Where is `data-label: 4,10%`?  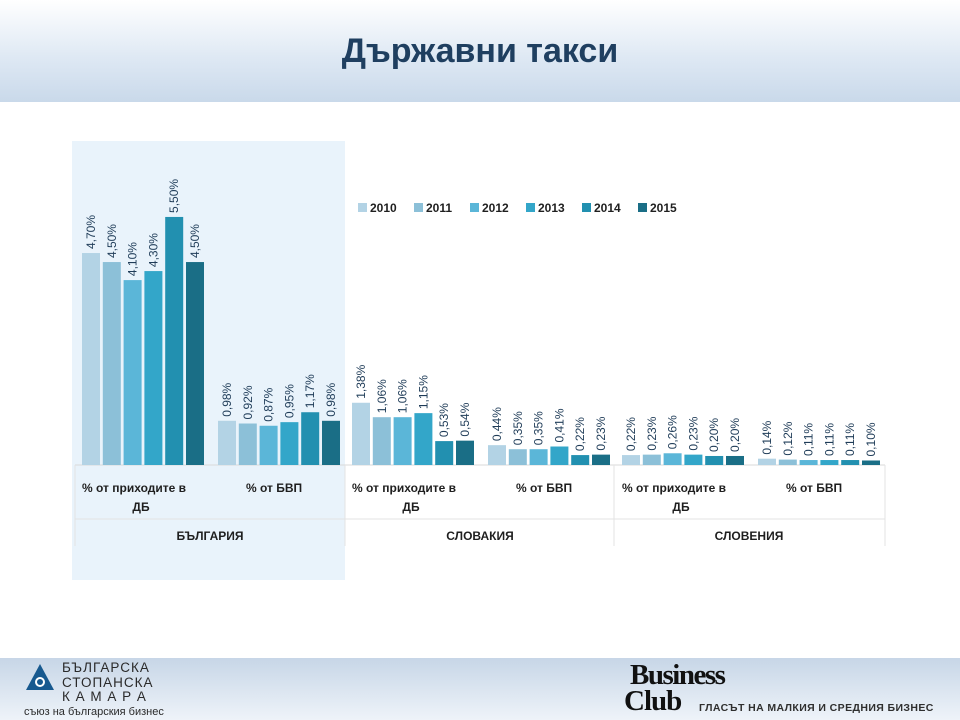 data-label: 4,10% is located at coordinates (133, 259).